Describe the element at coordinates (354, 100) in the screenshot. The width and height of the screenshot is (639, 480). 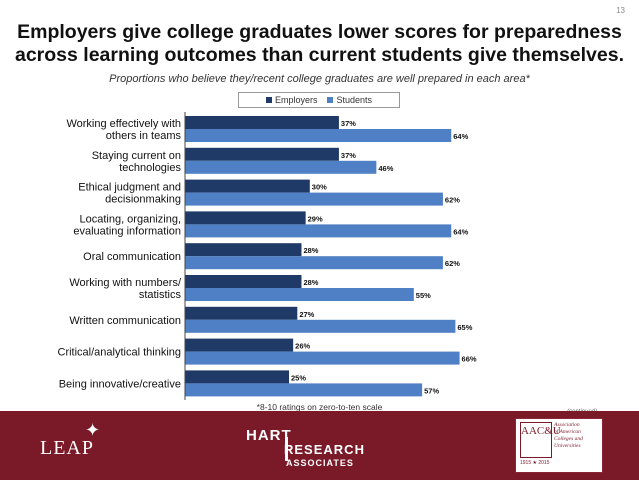
I see `legend-label-students: Students` at that location.